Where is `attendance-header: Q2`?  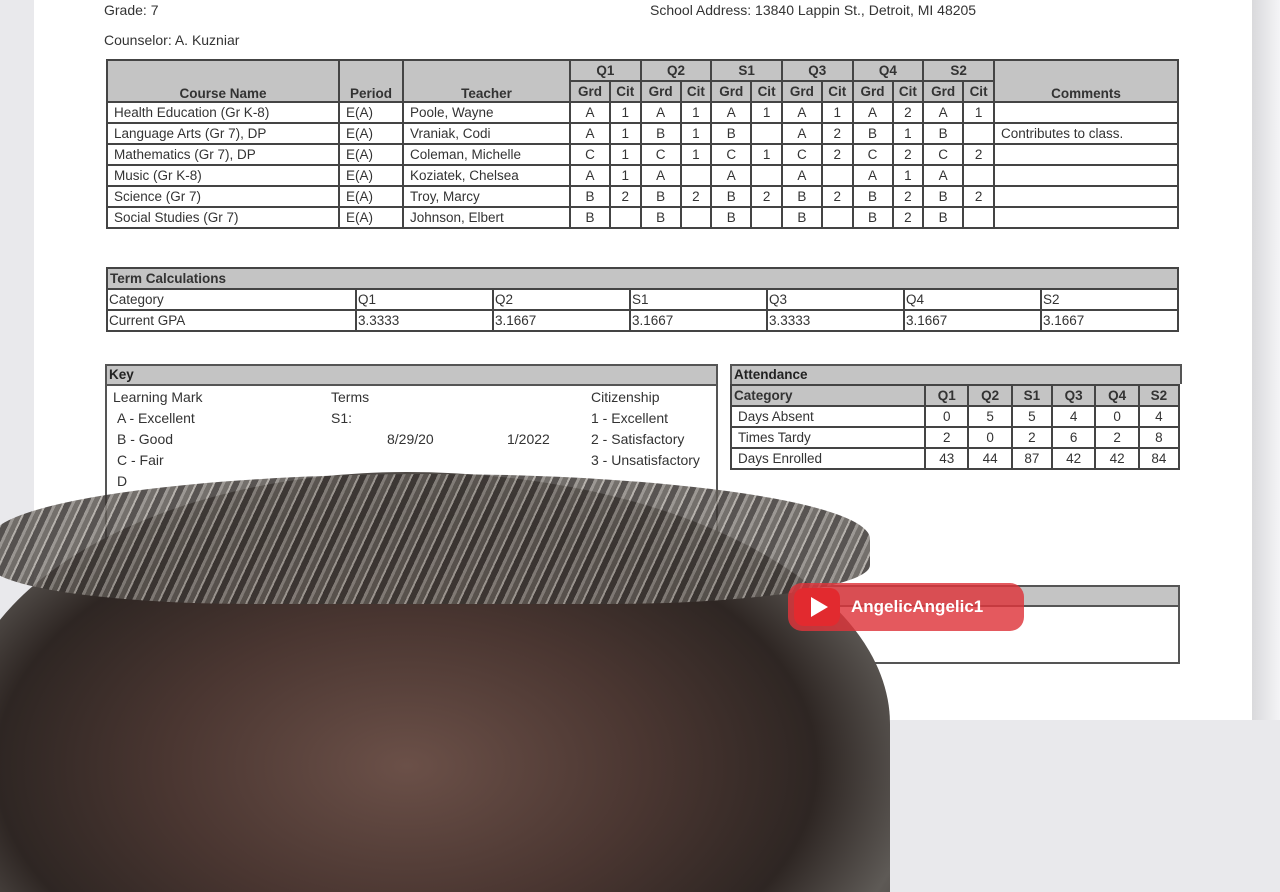 attendance-header: Q2 is located at coordinates (990, 395).